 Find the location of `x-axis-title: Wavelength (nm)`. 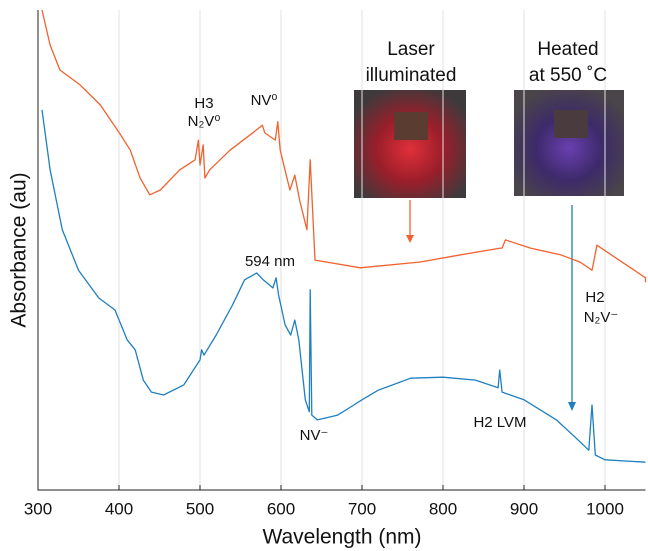

x-axis-title: Wavelength (nm) is located at coordinates (341, 537).